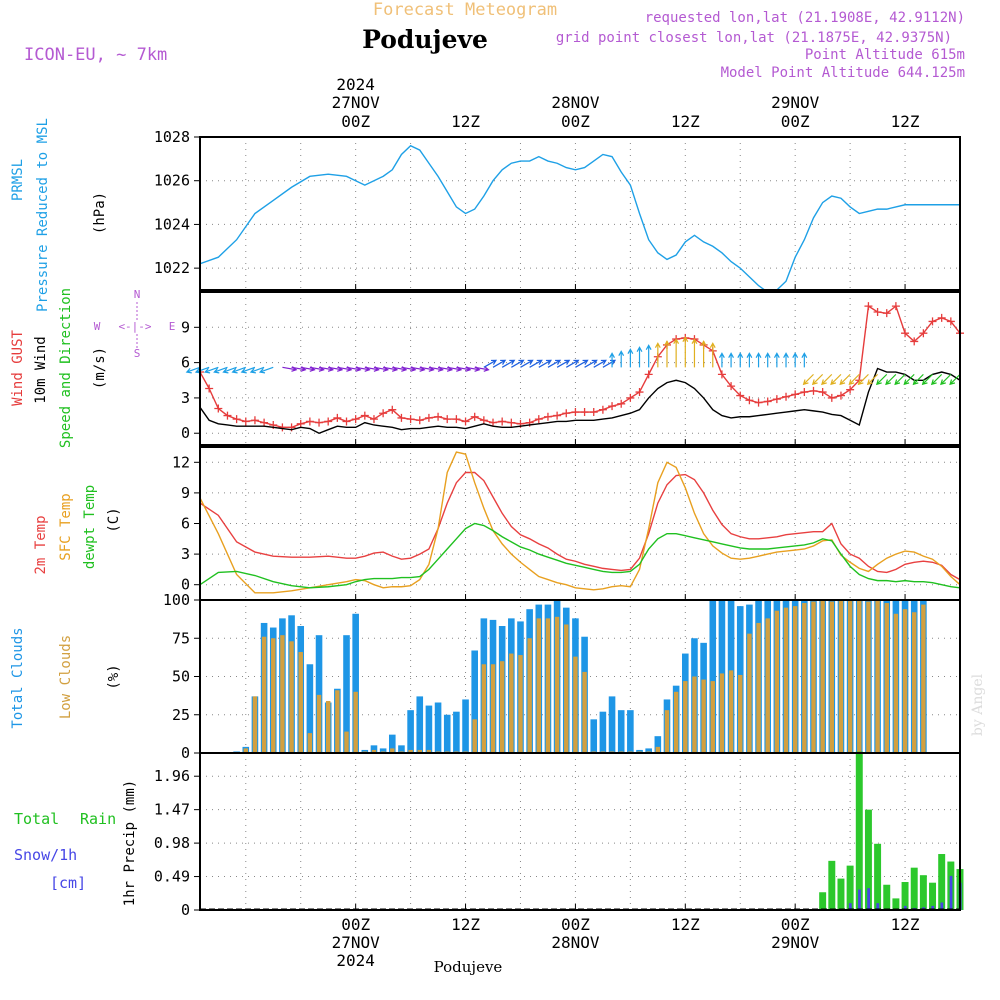 The height and width of the screenshot is (1000, 1000). What do you see at coordinates (185, 524) in the screenshot?
I see `y-tick-label: 6` at bounding box center [185, 524].